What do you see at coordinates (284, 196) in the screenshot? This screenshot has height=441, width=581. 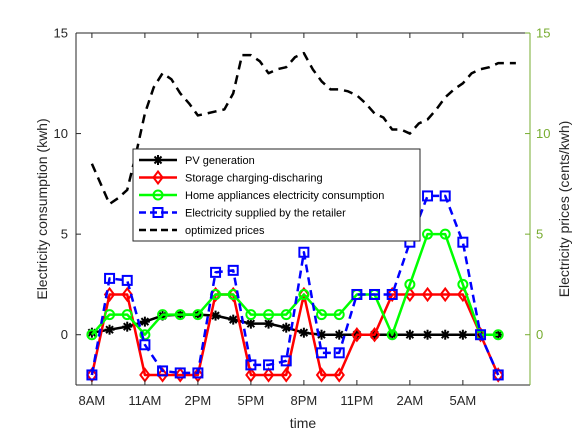 I see `legend-label-home: Home appliances electricity consumption` at bounding box center [284, 196].